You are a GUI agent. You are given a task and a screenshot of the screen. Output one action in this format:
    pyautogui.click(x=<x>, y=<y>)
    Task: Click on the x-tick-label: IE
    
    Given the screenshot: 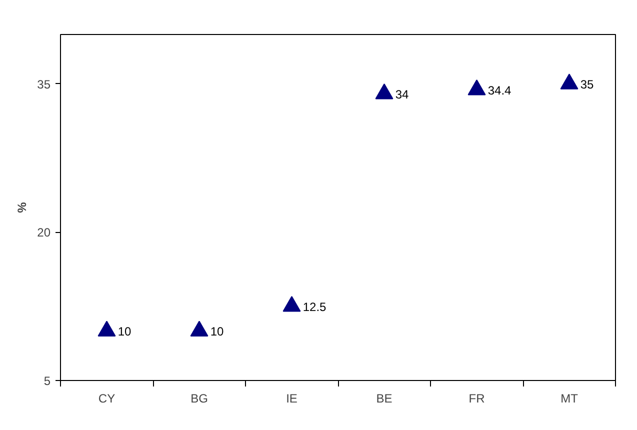 What is the action you would take?
    pyautogui.click(x=292, y=399)
    